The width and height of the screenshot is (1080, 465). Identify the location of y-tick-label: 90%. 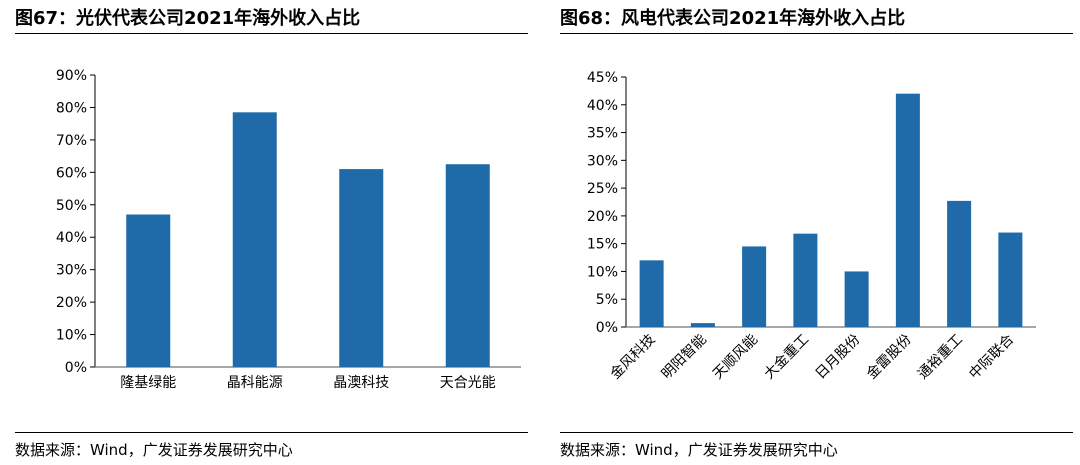
(71, 76).